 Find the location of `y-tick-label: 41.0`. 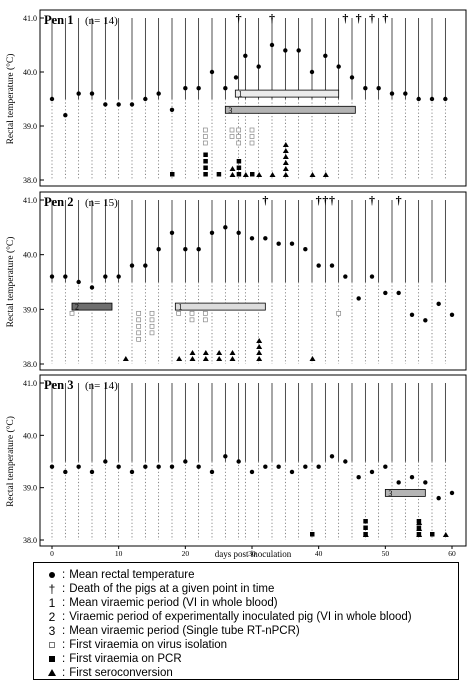

y-tick-label: 41.0 is located at coordinates (30, 200).